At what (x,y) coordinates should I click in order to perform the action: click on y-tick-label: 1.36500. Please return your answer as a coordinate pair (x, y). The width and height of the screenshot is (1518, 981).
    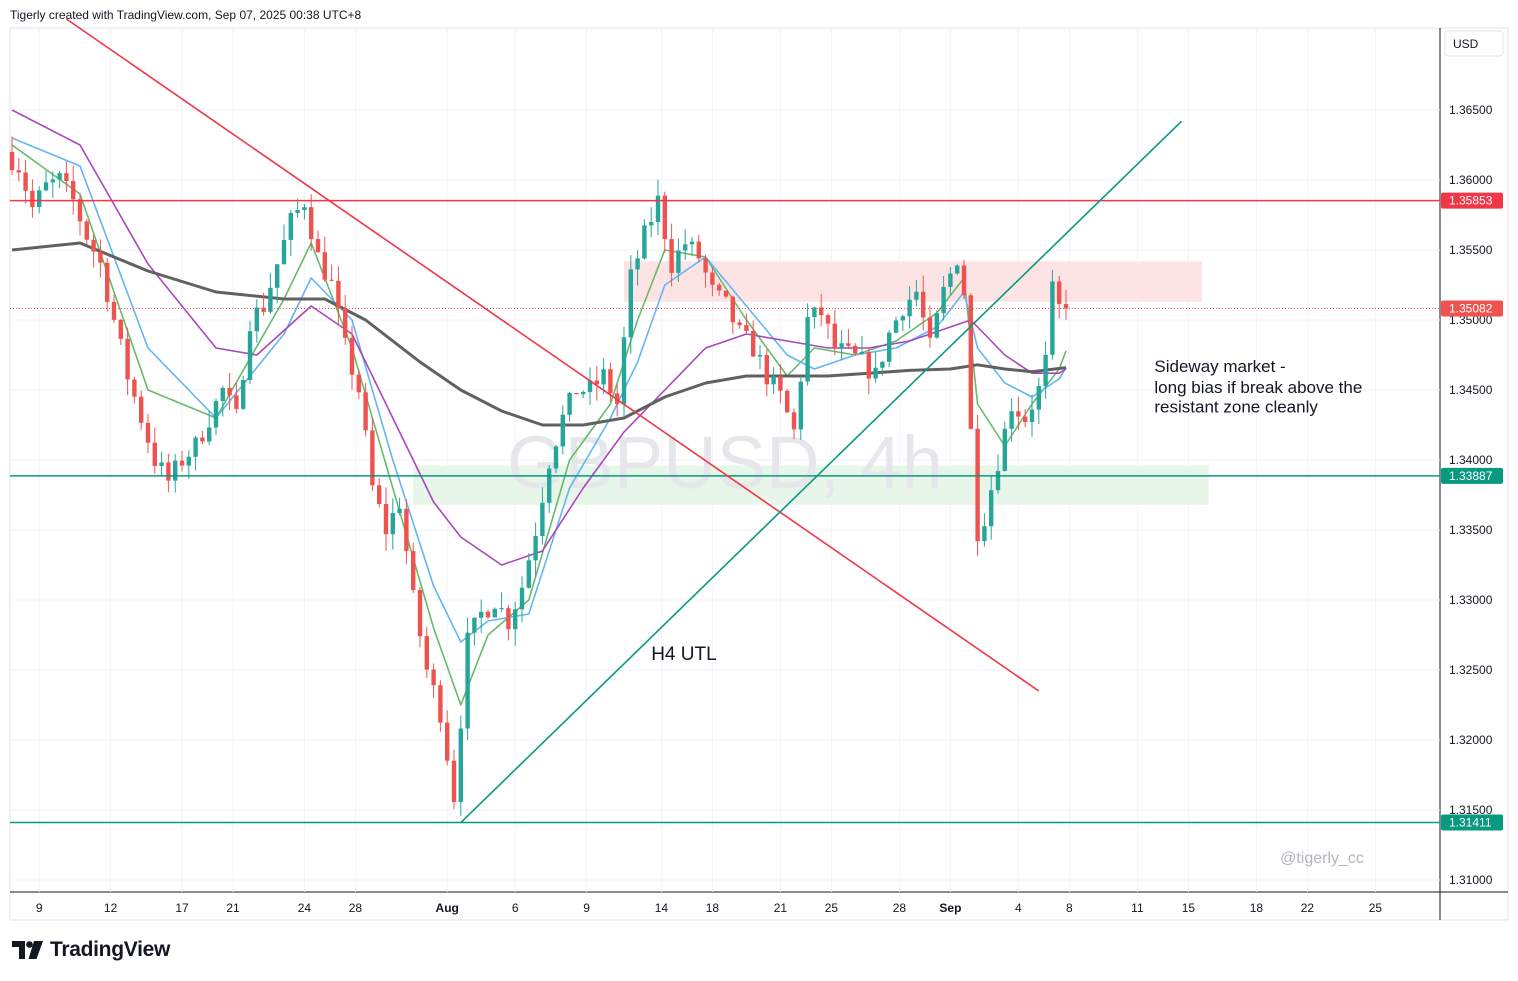
    Looking at the image, I should click on (1471, 110).